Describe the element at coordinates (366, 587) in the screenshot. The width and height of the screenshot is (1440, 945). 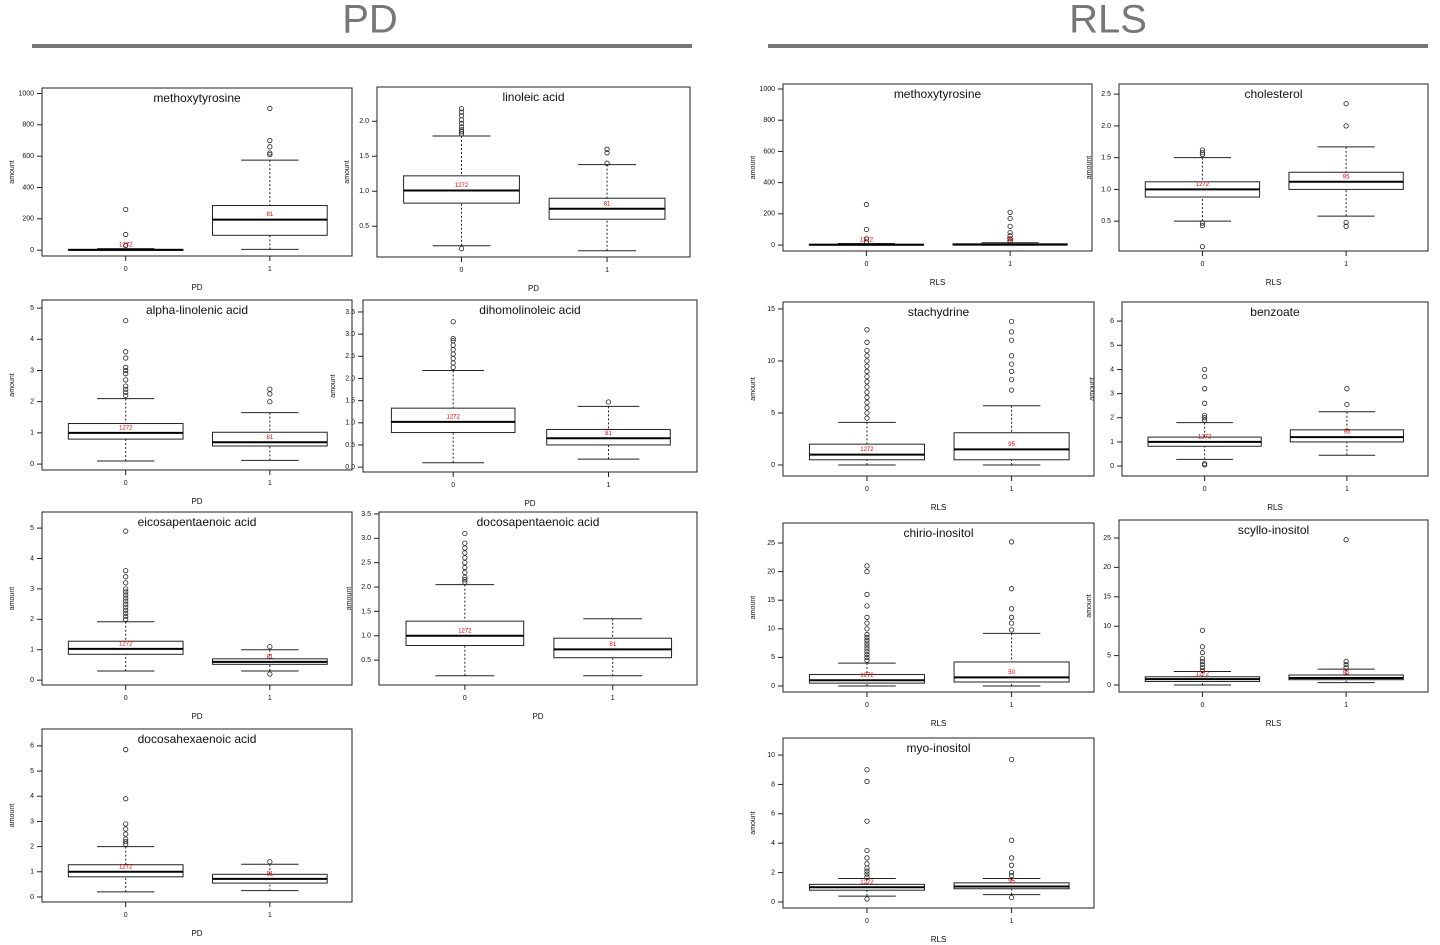
I see `y-tick-label: 2.0` at that location.